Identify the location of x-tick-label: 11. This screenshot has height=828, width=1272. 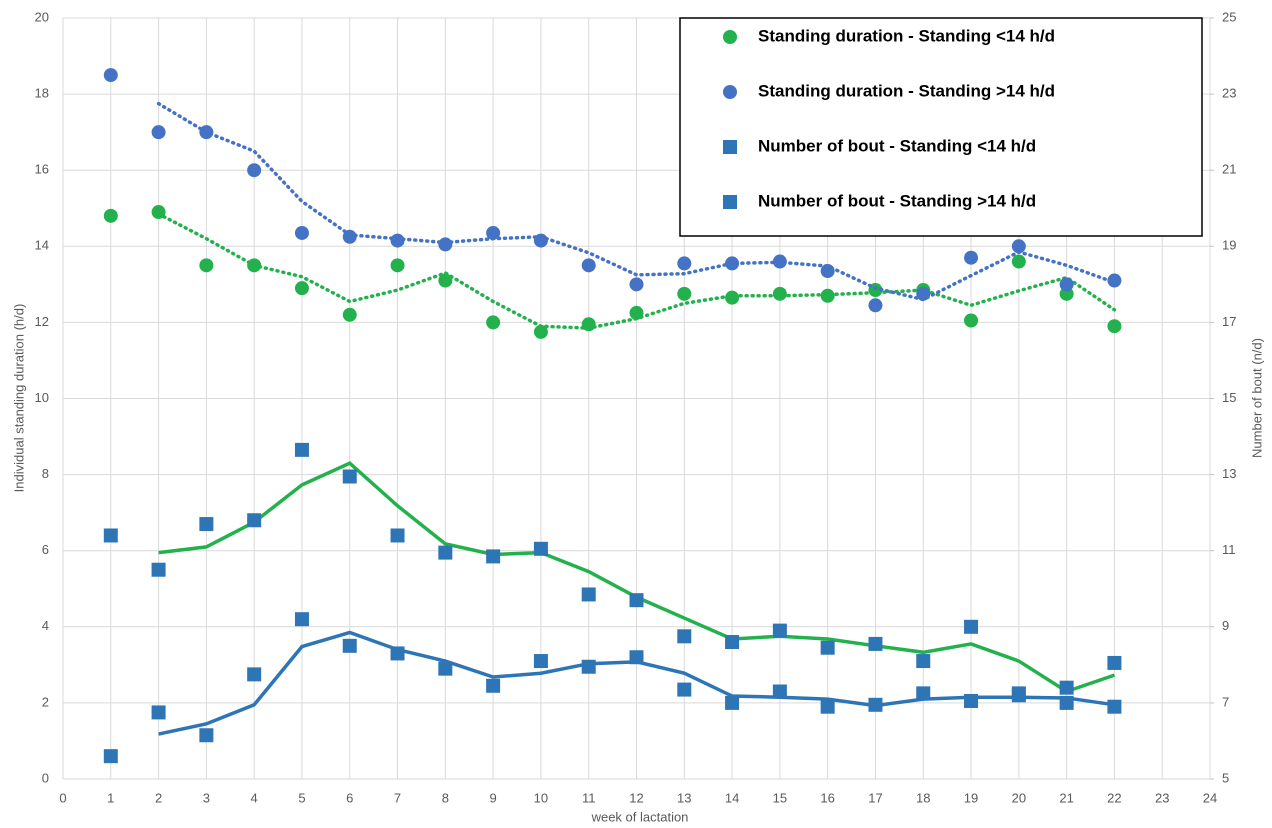
(589, 797).